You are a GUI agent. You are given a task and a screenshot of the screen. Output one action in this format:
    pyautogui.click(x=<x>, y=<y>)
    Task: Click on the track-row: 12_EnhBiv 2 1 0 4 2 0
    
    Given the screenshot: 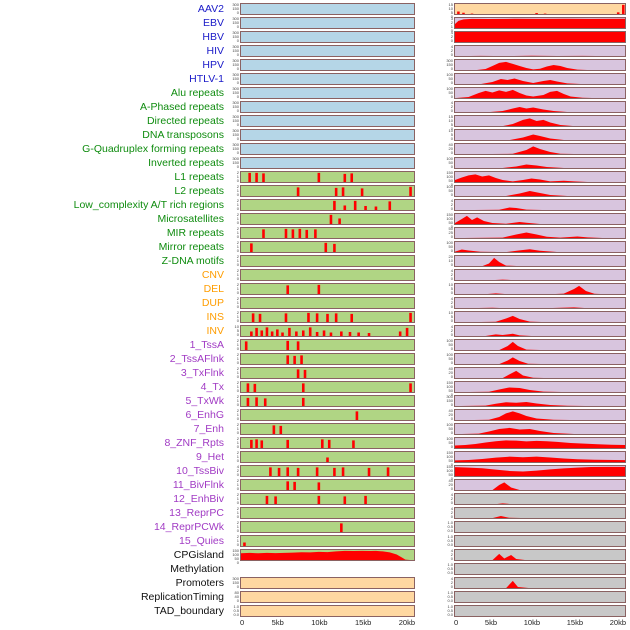 What is the action you would take?
    pyautogui.click(x=315, y=499)
    